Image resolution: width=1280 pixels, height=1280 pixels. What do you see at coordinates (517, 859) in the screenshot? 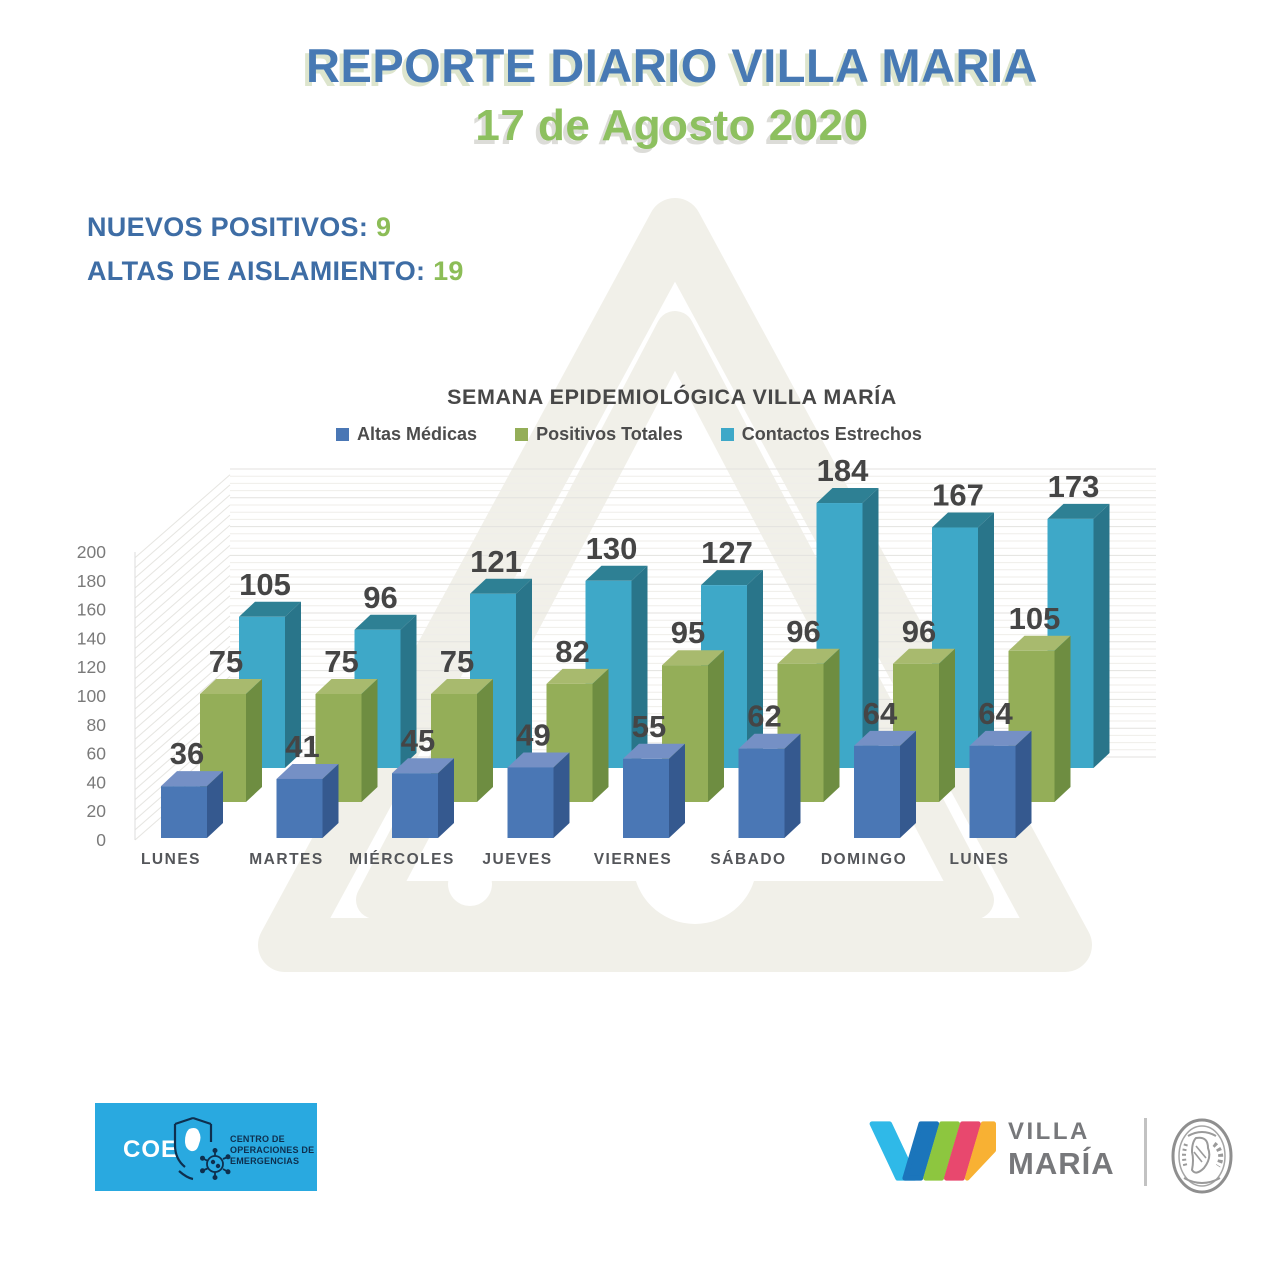
I see `x-category-label: JUEVES` at bounding box center [517, 859].